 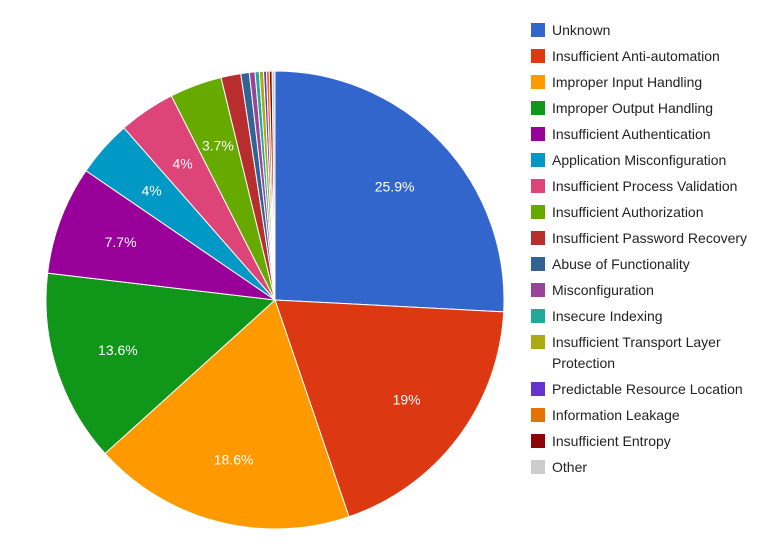 I want to click on legend-item-insufficient-entropy: Insufficient Entropy, so click(x=601, y=441).